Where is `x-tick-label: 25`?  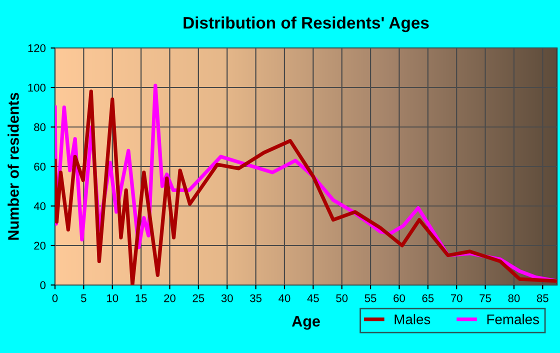 x-tick-label: 25 is located at coordinates (198, 298).